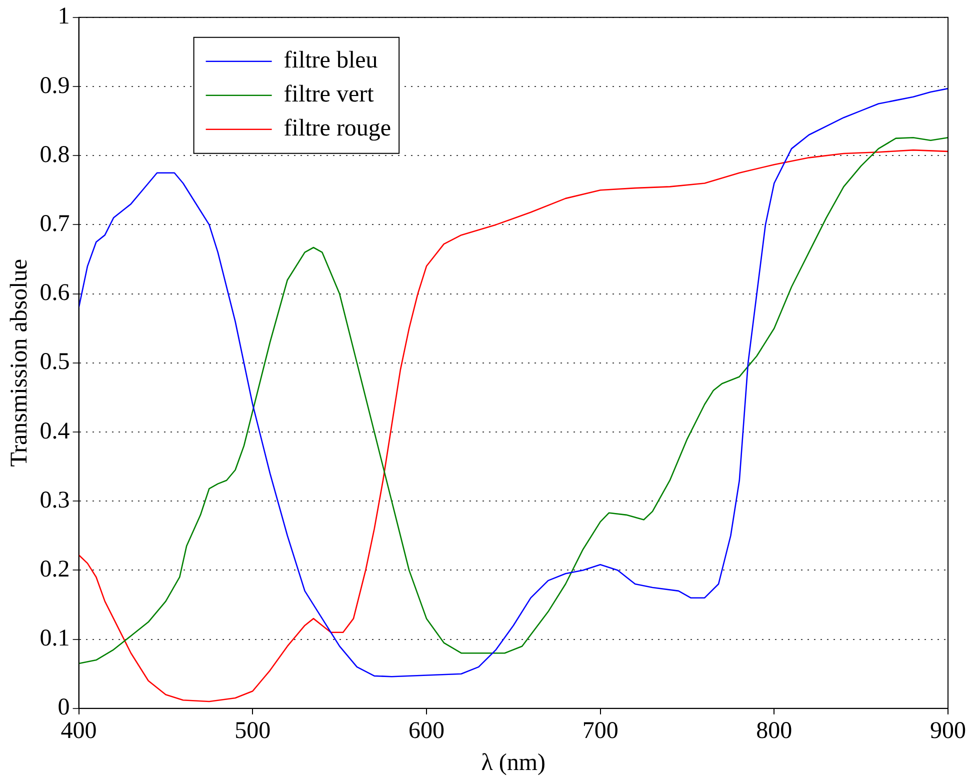 The image size is (974, 778). What do you see at coordinates (331, 61) in the screenshot?
I see `legend-label: filtre bleu` at bounding box center [331, 61].